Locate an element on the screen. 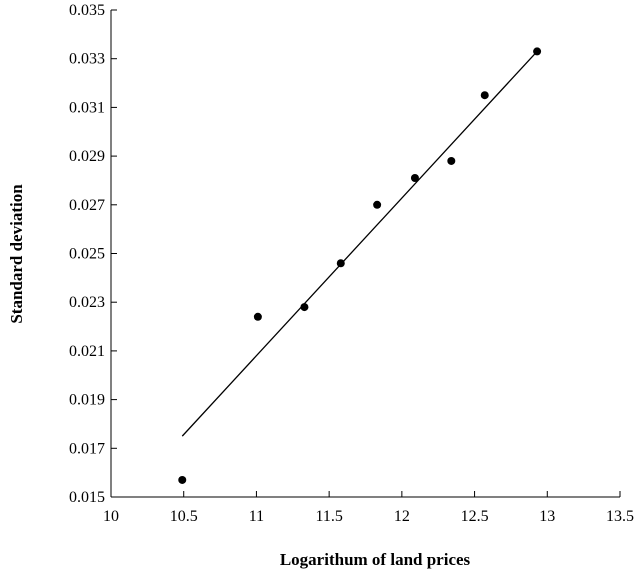 This screenshot has width=636, height=580. x-tick-label: 12 is located at coordinates (402, 516).